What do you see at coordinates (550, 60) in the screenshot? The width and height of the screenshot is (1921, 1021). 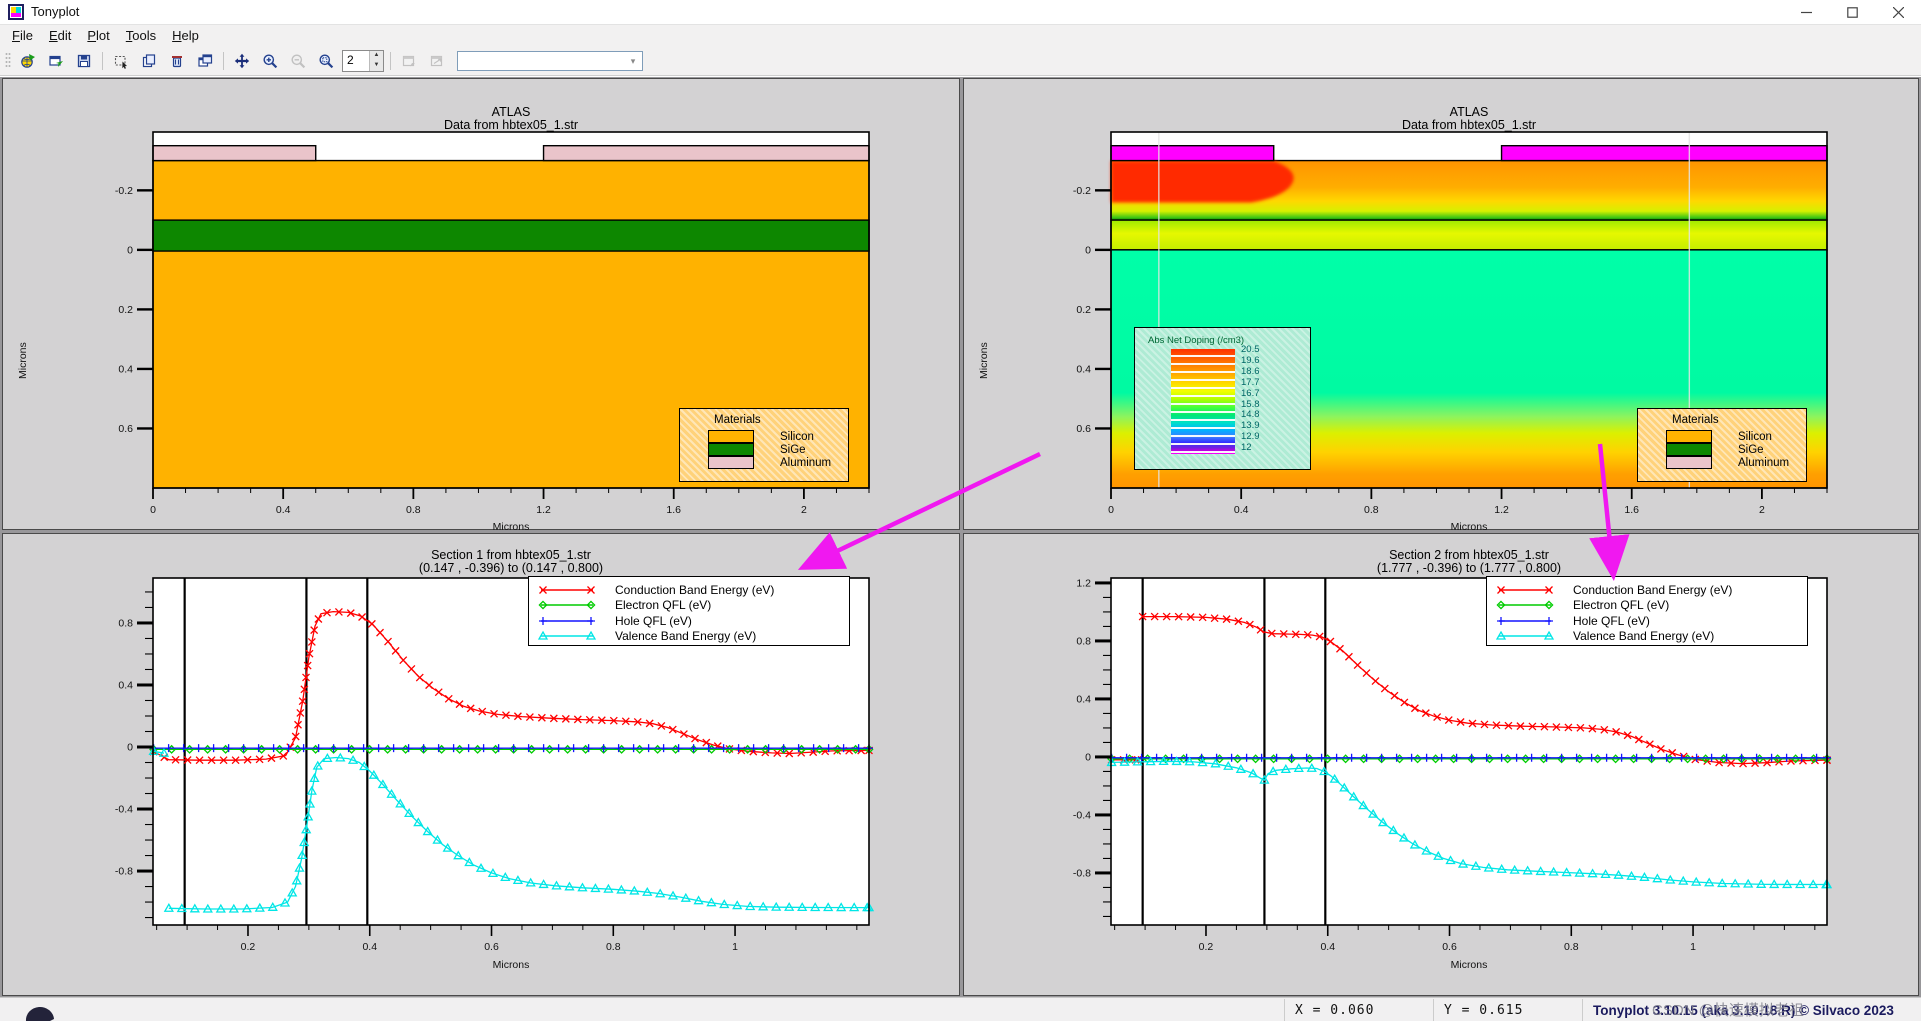 I see `overlay-select: ▾` at bounding box center [550, 60].